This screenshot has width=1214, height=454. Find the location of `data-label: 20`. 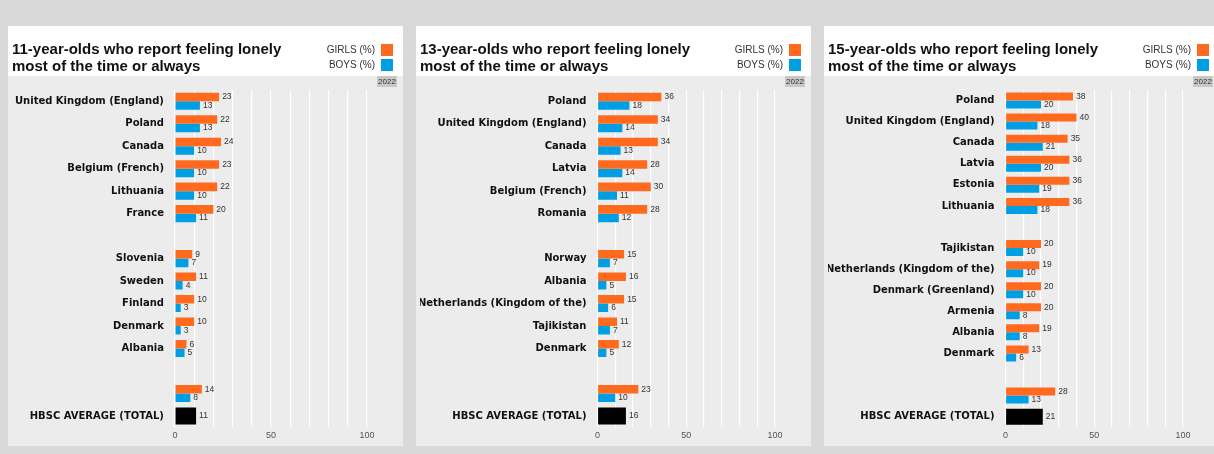

data-label: 20 is located at coordinates (1049, 306).